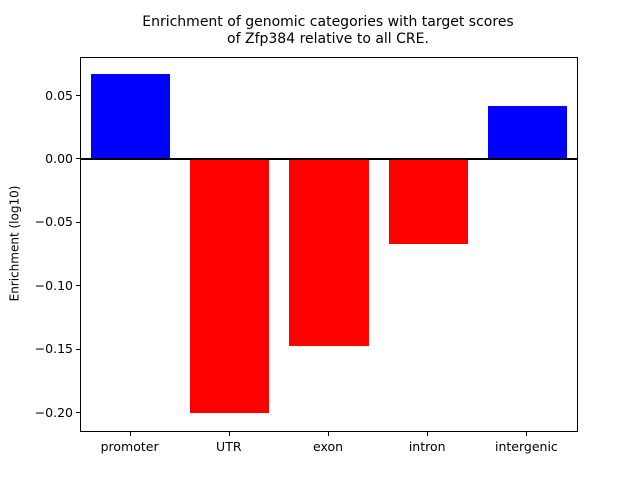 The height and width of the screenshot is (480, 640). I want to click on chart-title-line-2: of Zfp384 relative to all CRE., so click(328, 39).